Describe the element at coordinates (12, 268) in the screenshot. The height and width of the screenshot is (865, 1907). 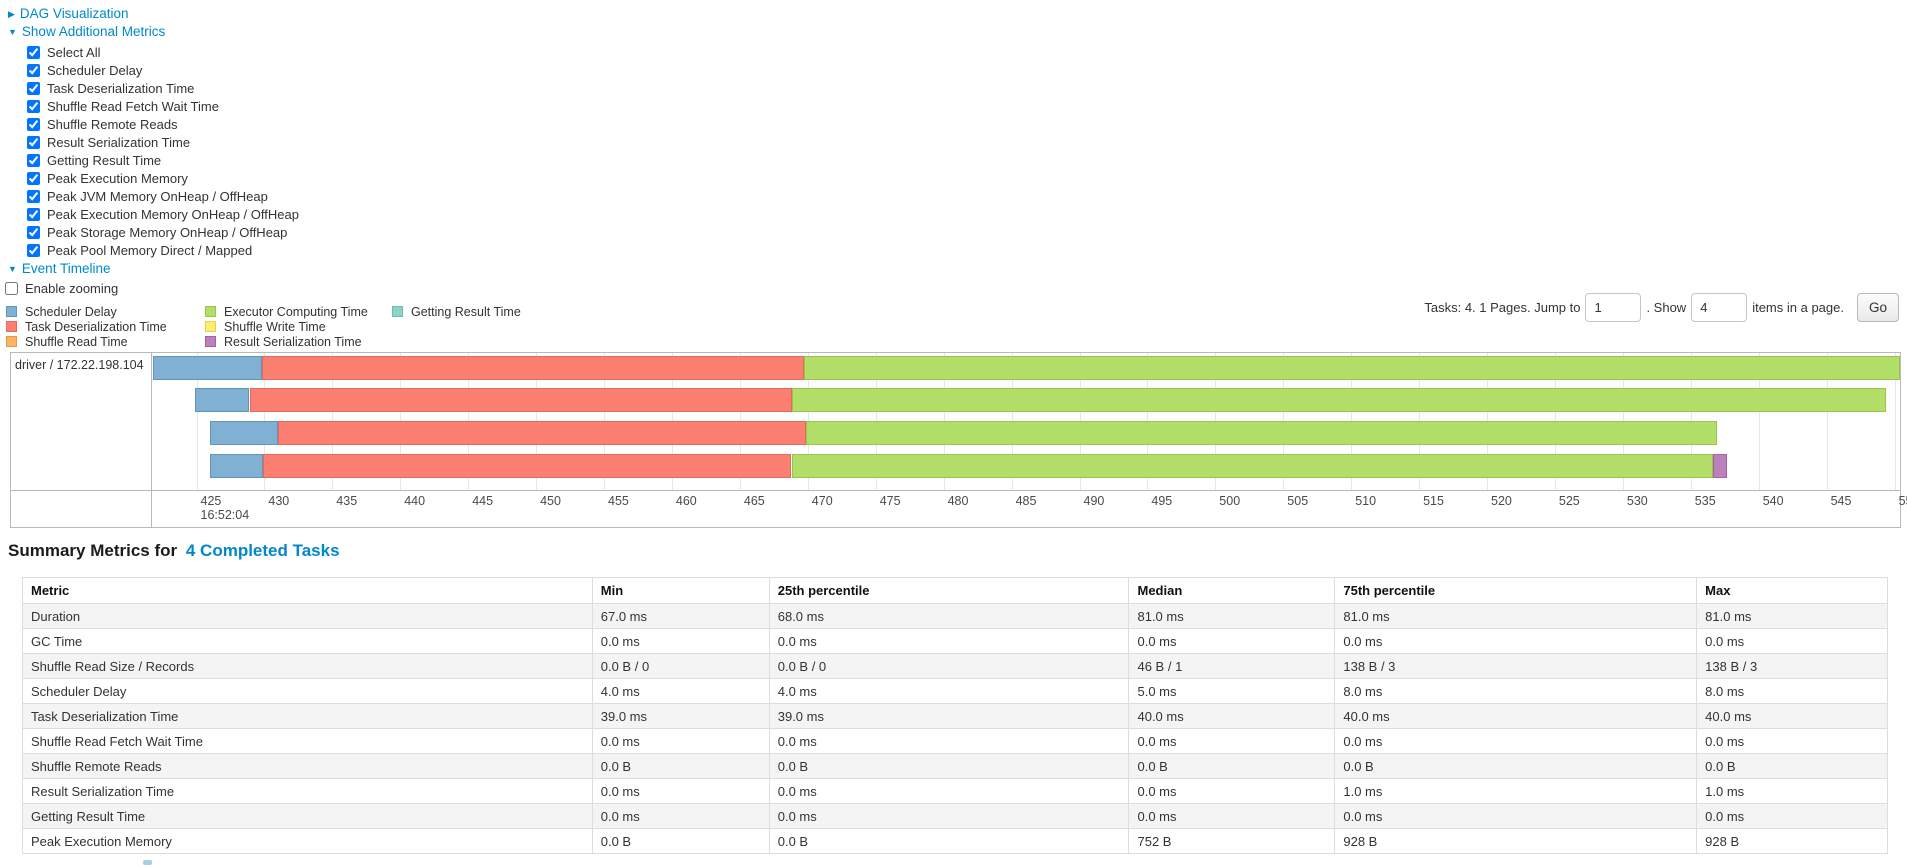
I see `expanded-arrow-icon: ▼` at that location.